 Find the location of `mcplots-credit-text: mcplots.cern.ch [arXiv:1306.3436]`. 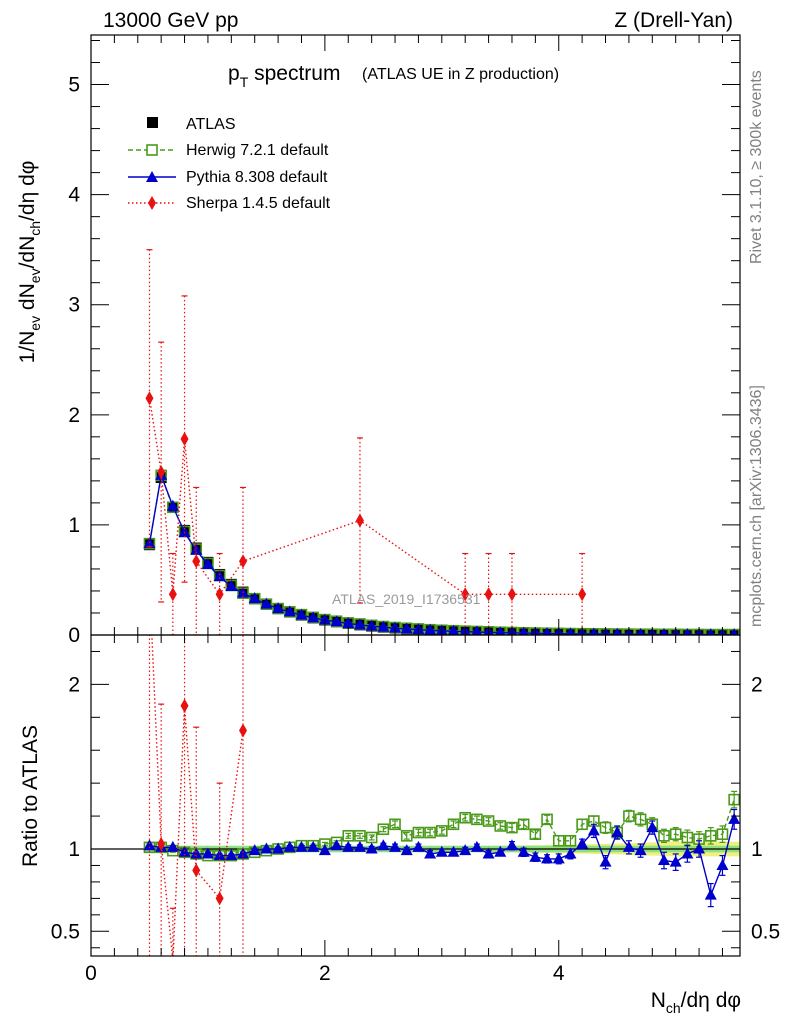

mcplots-credit-text: mcplots.cern.ch [arXiv:1306.3436] is located at coordinates (756, 506).